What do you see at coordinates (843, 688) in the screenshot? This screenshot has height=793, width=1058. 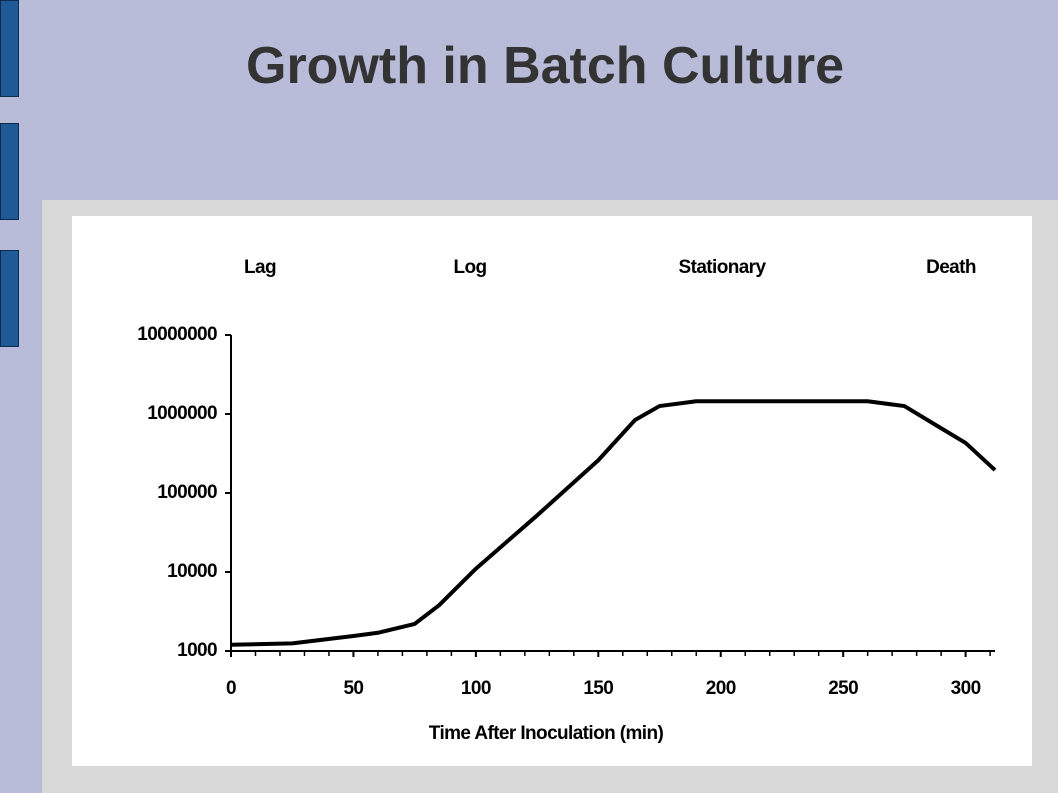 I see `x-tick-label: 250` at bounding box center [843, 688].